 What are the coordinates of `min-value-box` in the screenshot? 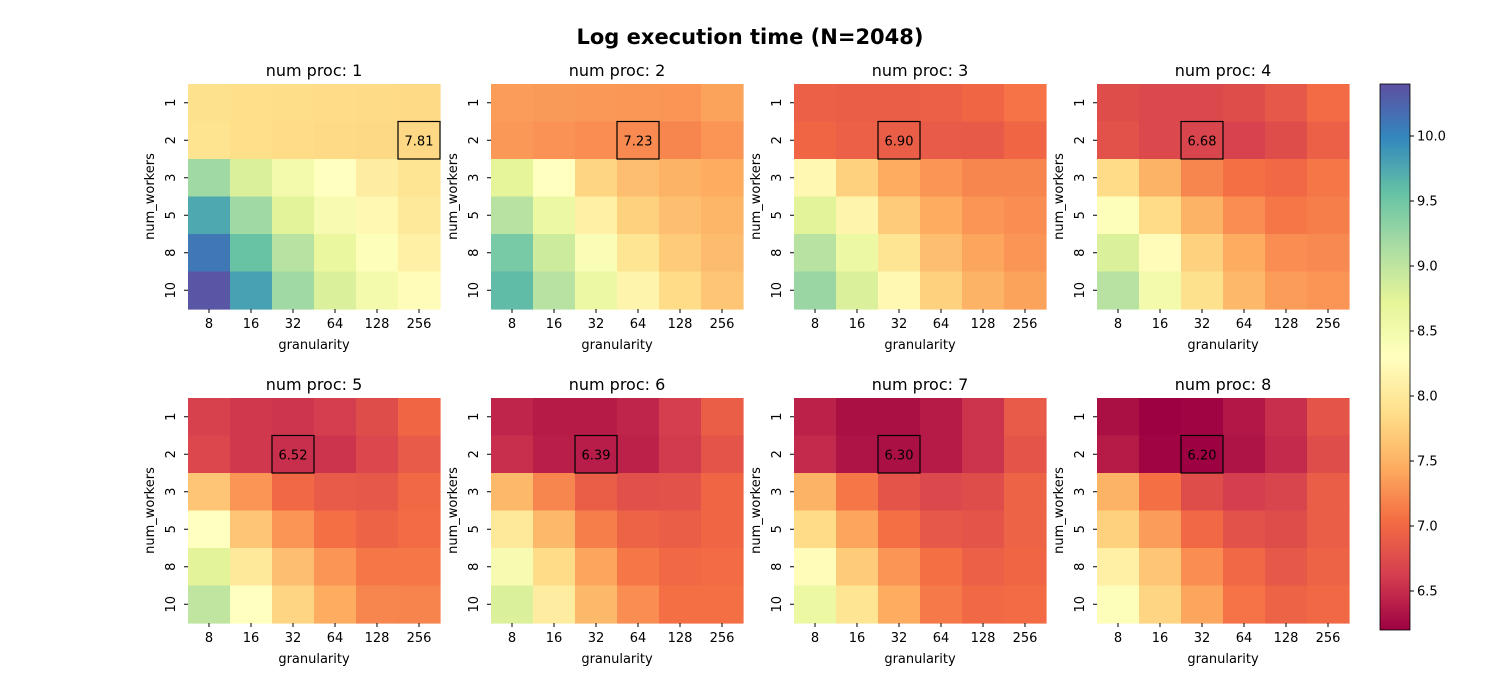 It's located at (1202, 454).